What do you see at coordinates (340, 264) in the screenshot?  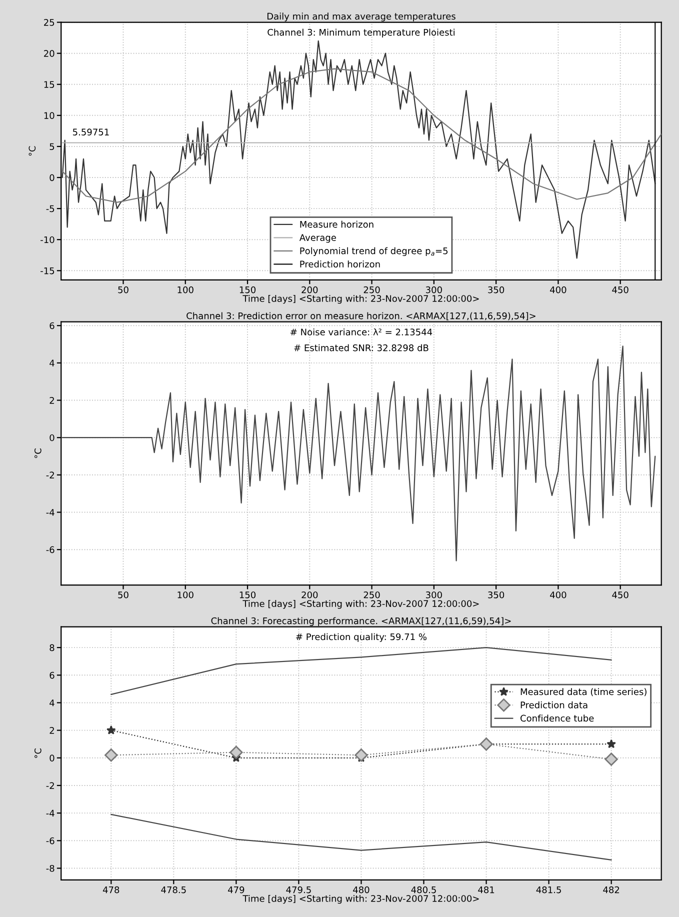 I see `legend-label: Prediction horizon` at bounding box center [340, 264].